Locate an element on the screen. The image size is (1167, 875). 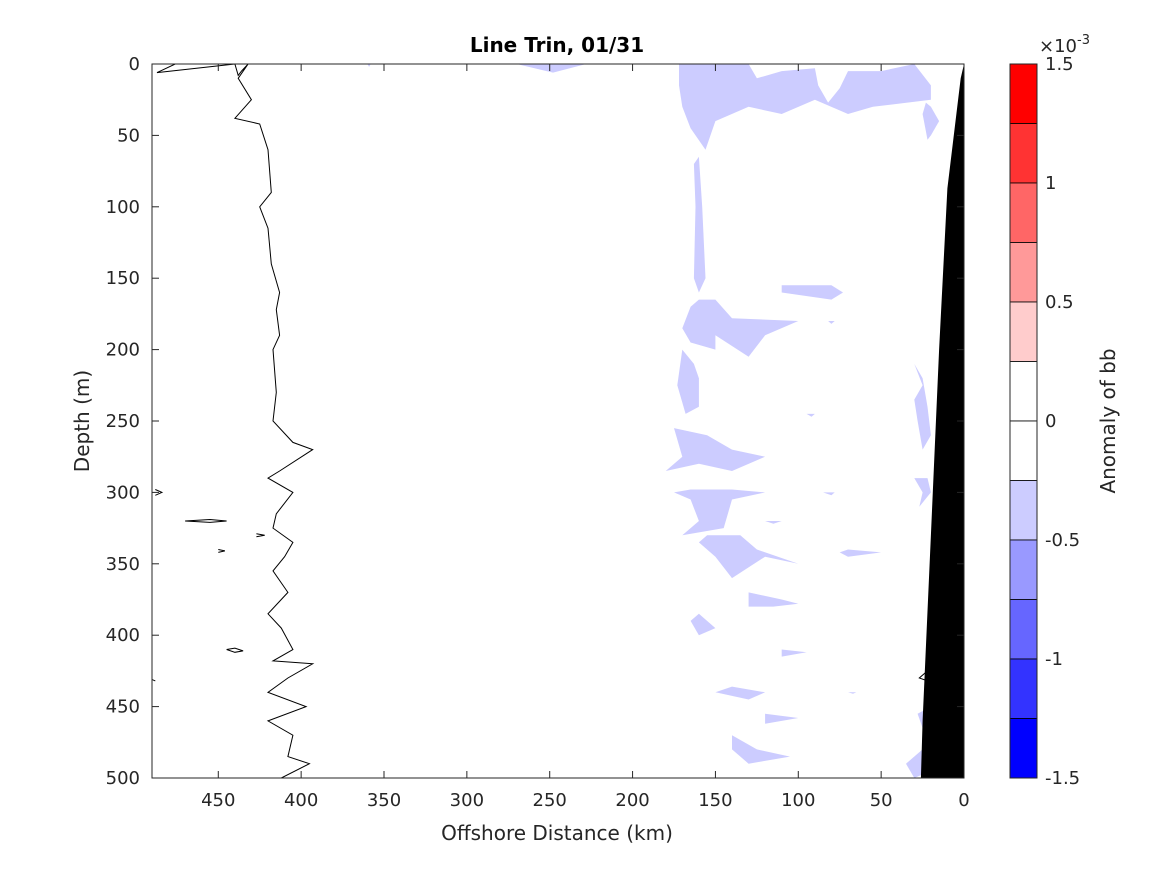
x-tick-label-200: 200 is located at coordinates (632, 800).